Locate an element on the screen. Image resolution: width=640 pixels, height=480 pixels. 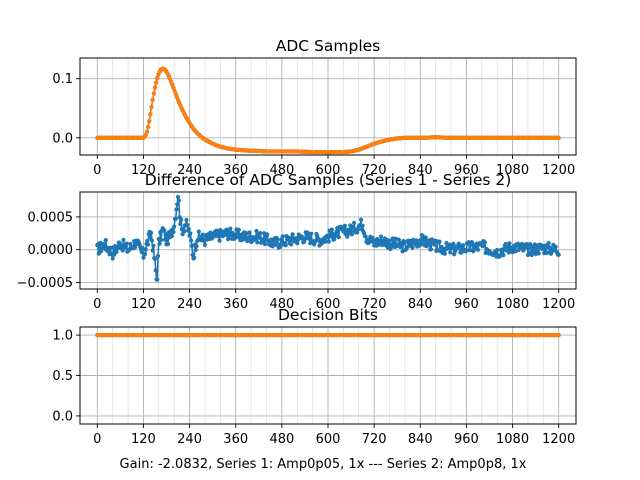
y-tick-label: 0.0 is located at coordinates (62, 416).